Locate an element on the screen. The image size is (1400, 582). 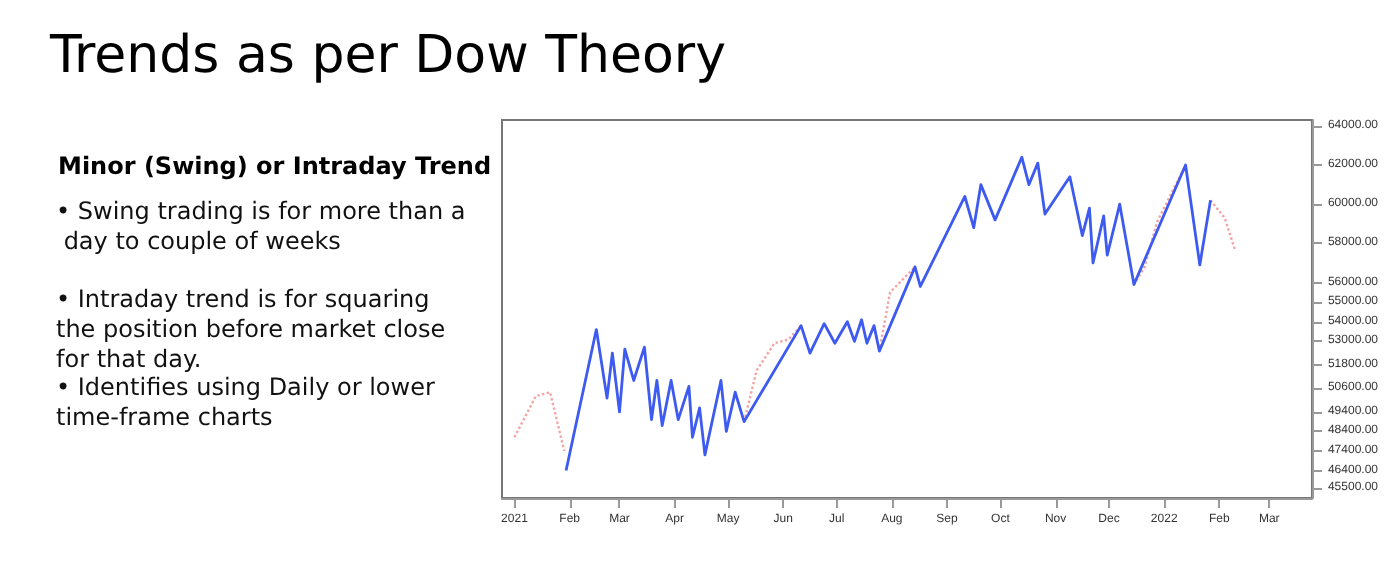
text: • Intraday trend is for squaring the position before market close for that day. is located at coordinates (254, 329).